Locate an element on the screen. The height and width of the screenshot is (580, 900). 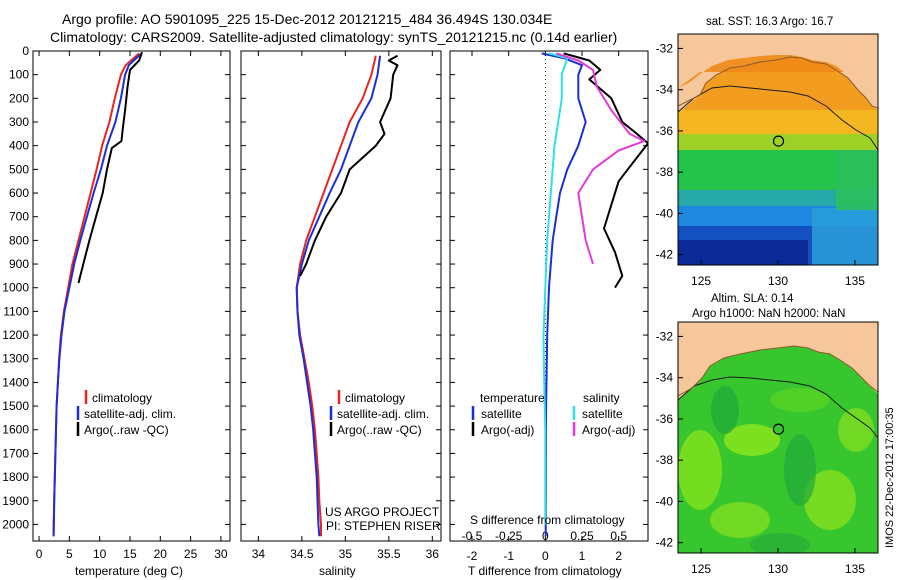
x-tick-label: 2 is located at coordinates (618, 556).